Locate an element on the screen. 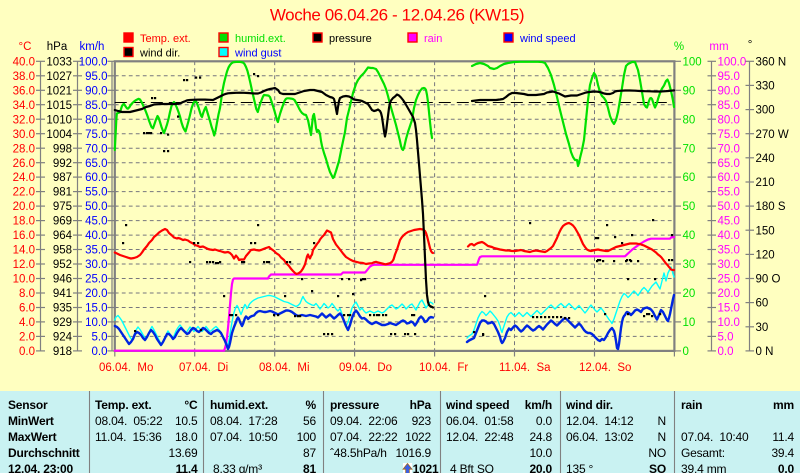 The width and height of the screenshot is (800, 473). svg-text: Sensor is located at coordinates (28, 405).